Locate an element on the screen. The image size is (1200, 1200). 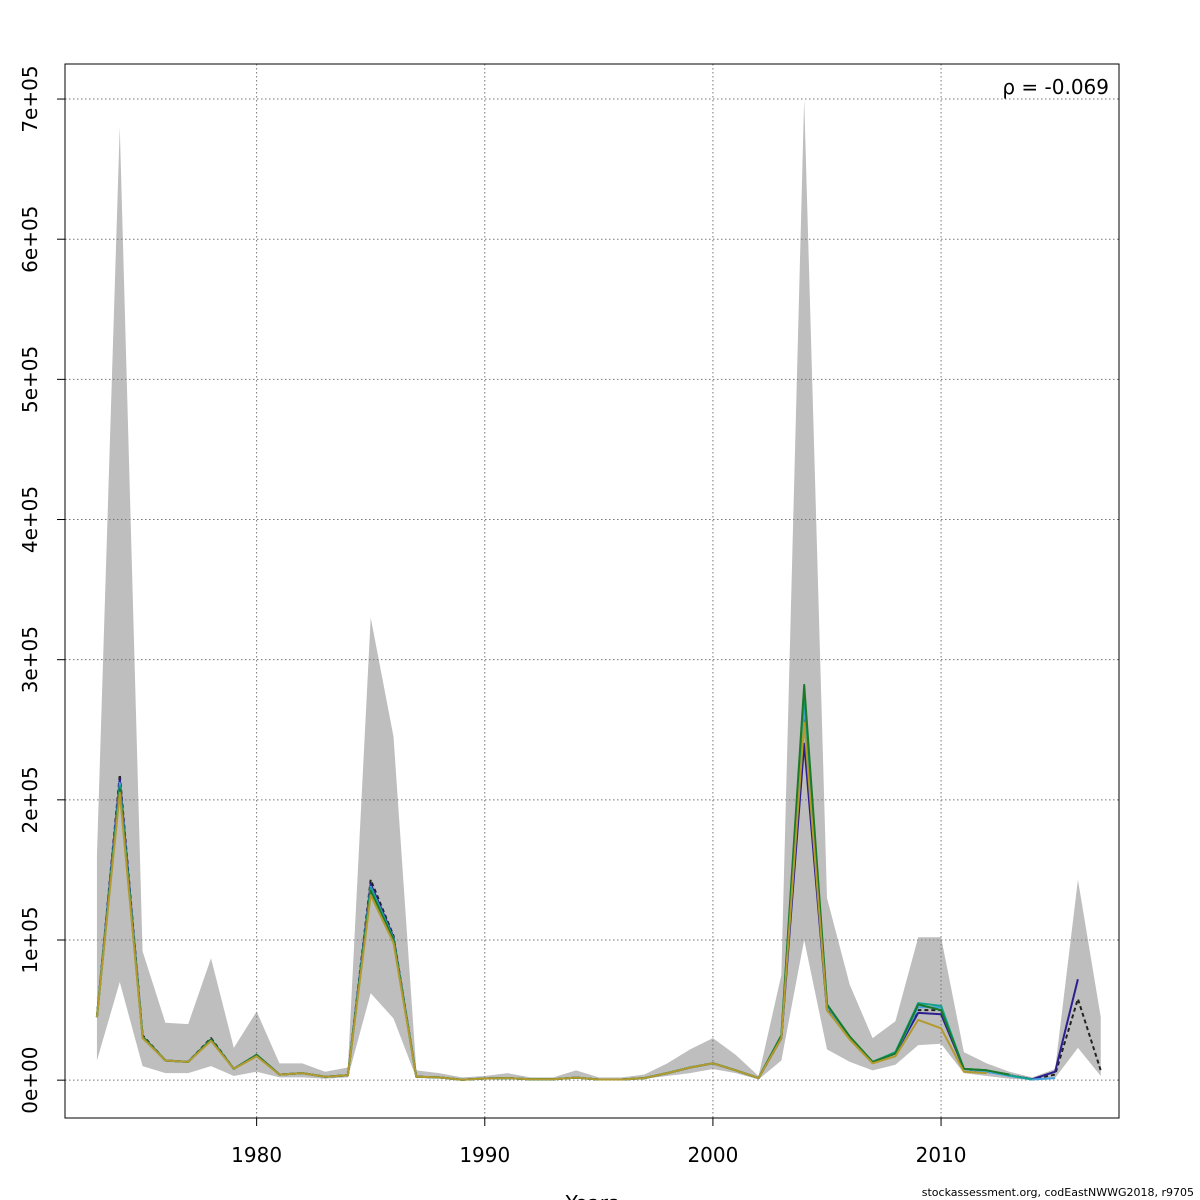
x-tick-label: 1990 is located at coordinates (484, 1155).